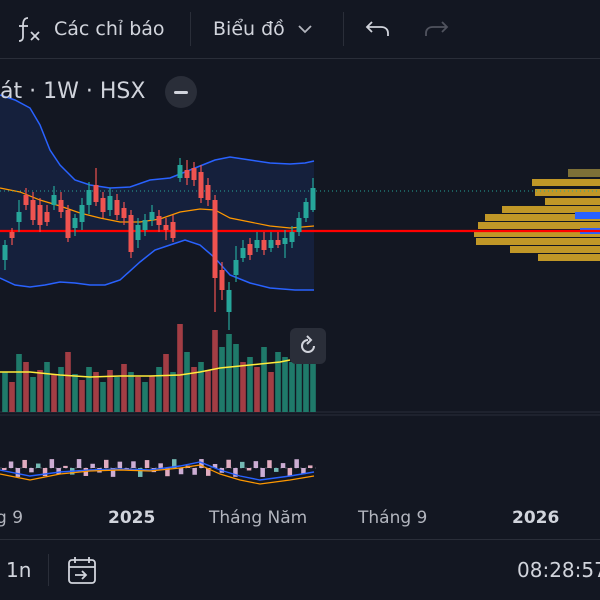  I want to click on oscillator-line, so click(157, 474).